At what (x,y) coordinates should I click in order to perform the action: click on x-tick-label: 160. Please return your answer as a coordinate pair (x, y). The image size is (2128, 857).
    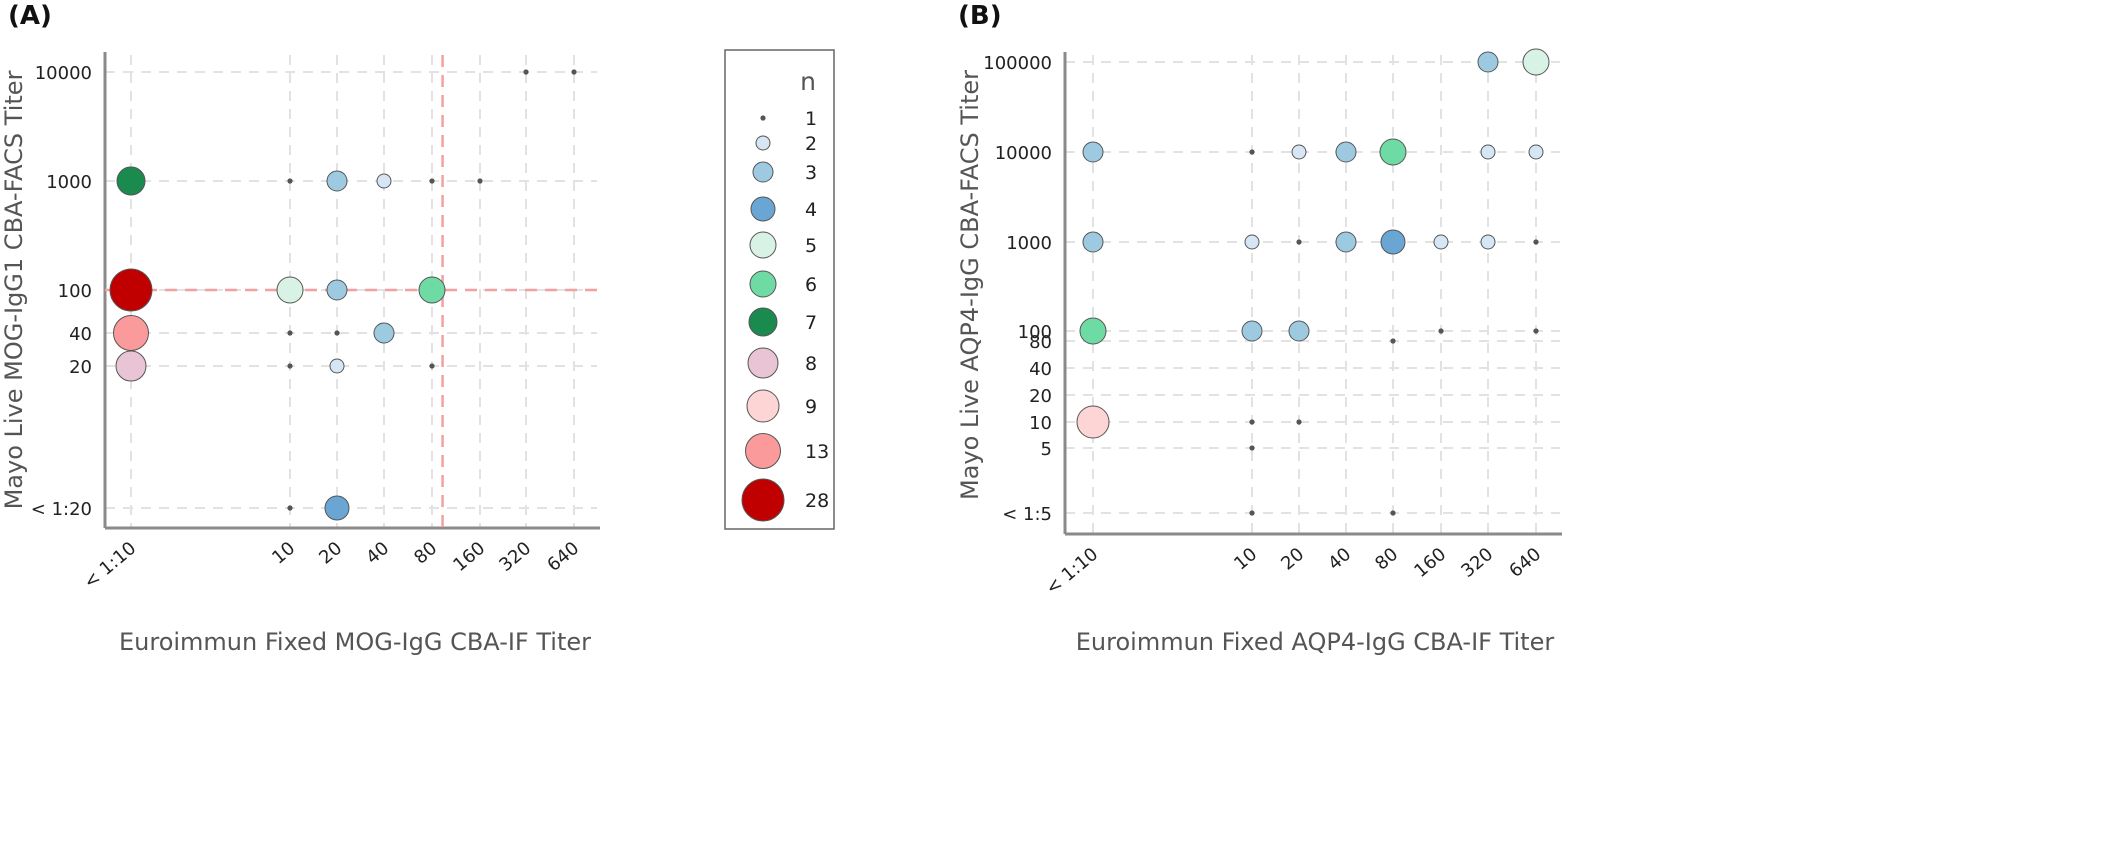
    Looking at the image, I should click on (1430, 563).